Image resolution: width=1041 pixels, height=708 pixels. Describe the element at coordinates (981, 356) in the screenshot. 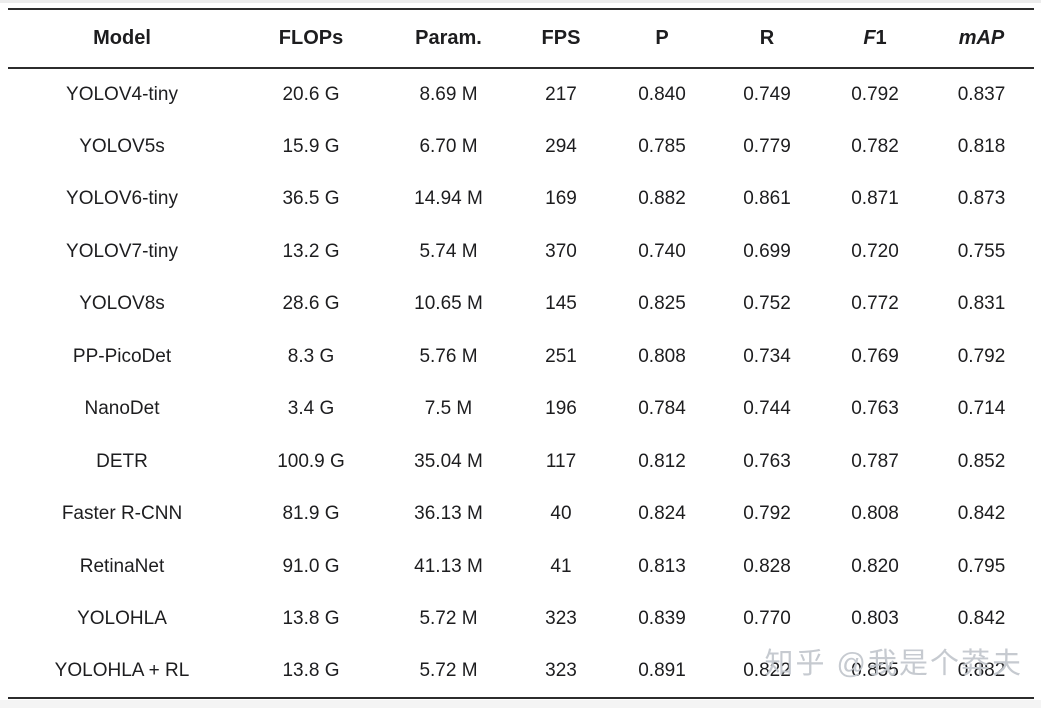

I see `cell-map: 0.792` at that location.